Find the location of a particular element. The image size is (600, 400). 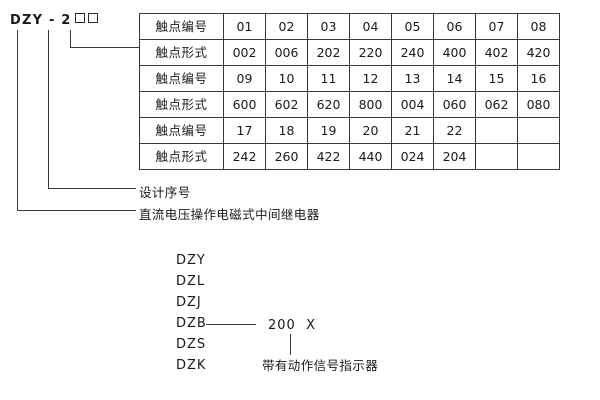

table-cell: 10 is located at coordinates (286, 78).